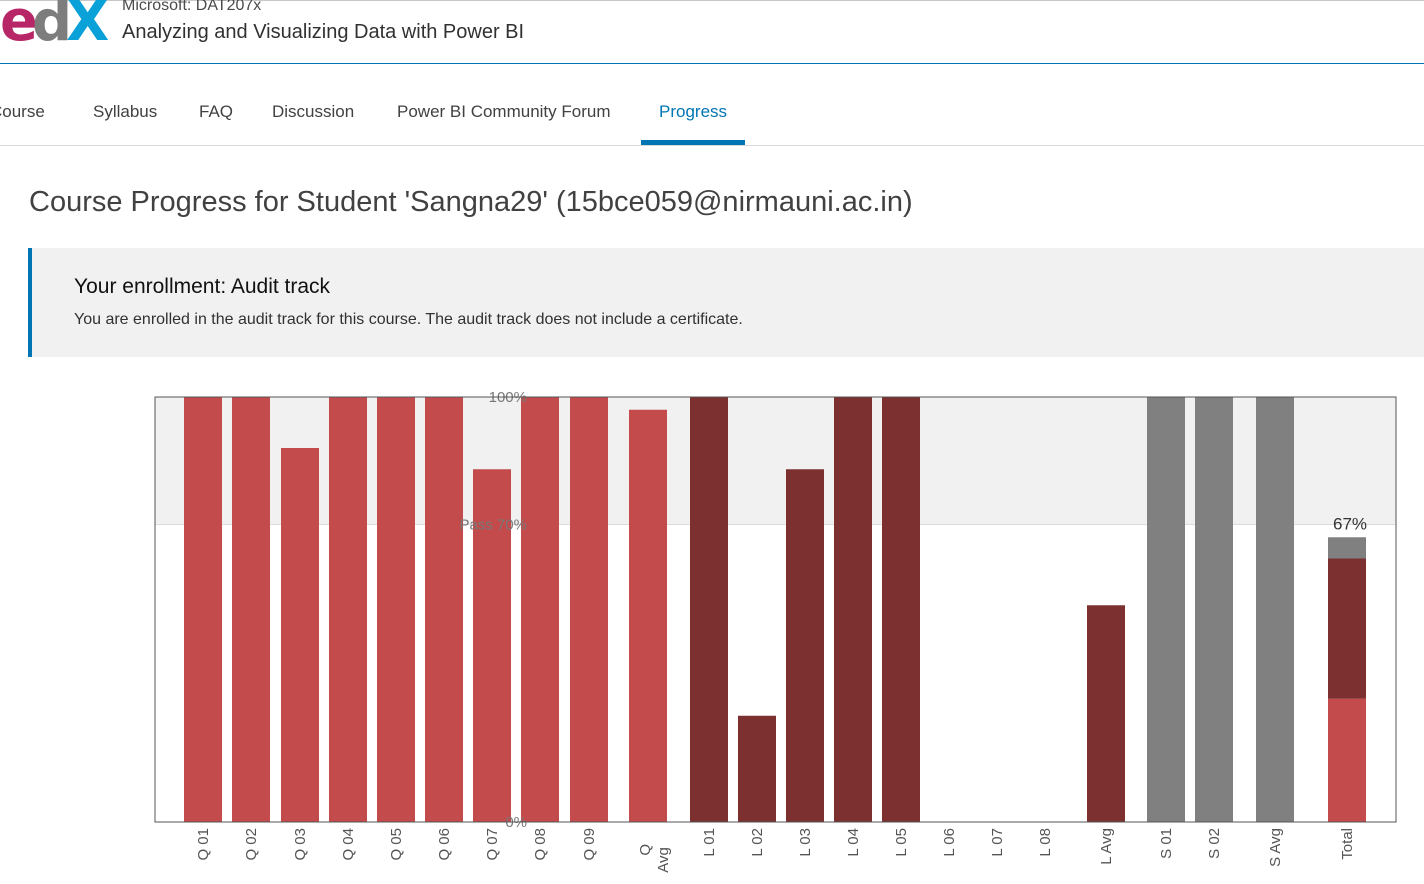 The width and height of the screenshot is (1424, 884). Describe the element at coordinates (997, 842) in the screenshot. I see `x-label-l-07: L 07` at that location.